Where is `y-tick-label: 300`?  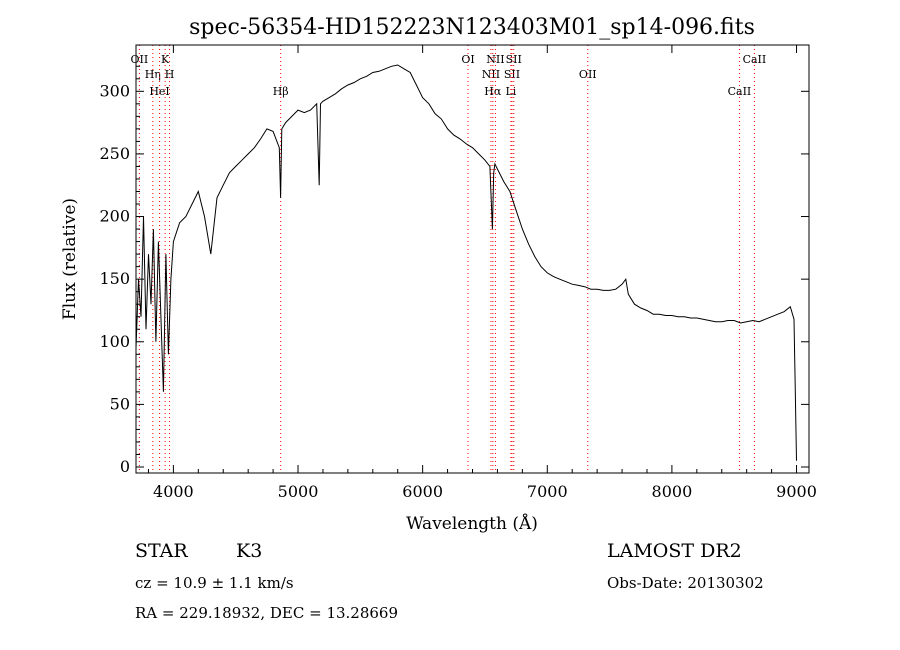 y-tick-label: 300 is located at coordinates (114, 90).